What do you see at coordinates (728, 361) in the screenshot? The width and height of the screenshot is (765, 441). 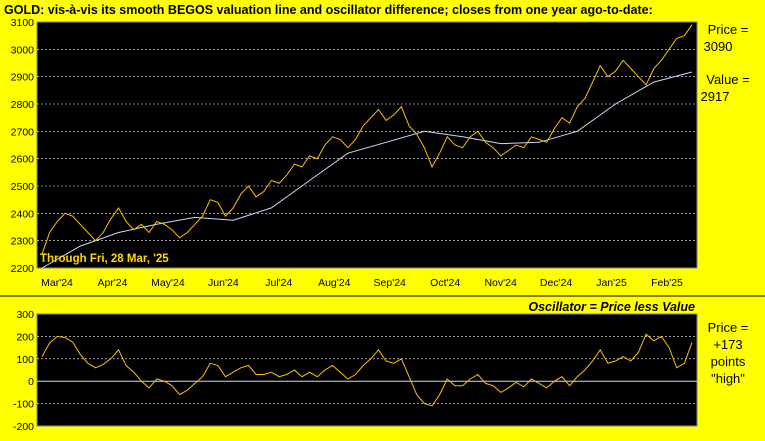 I see `osc-label-line3: points` at bounding box center [728, 361].